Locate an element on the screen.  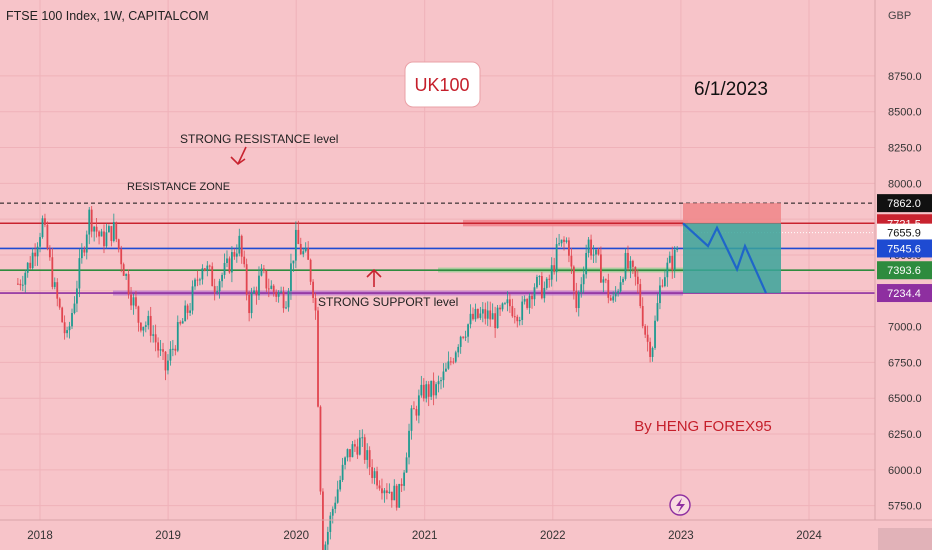
symbol-title: FTSE 100 Index, 1W, CAPITALCOM is located at coordinates (107, 16).